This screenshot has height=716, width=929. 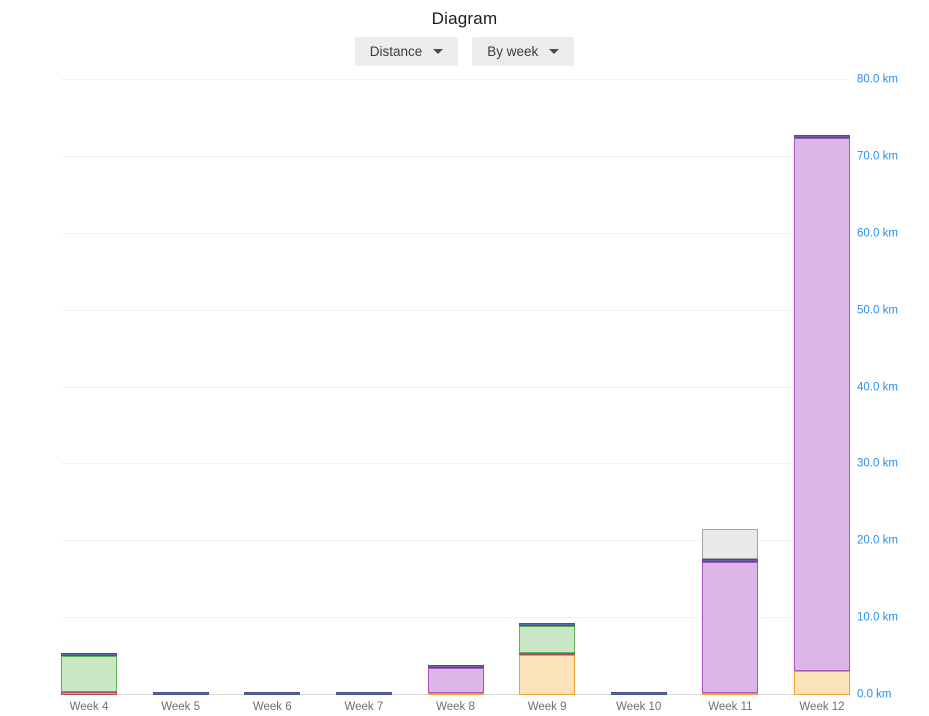 What do you see at coordinates (513, 51) in the screenshot?
I see `by-week-dropdown-label: By week` at bounding box center [513, 51].